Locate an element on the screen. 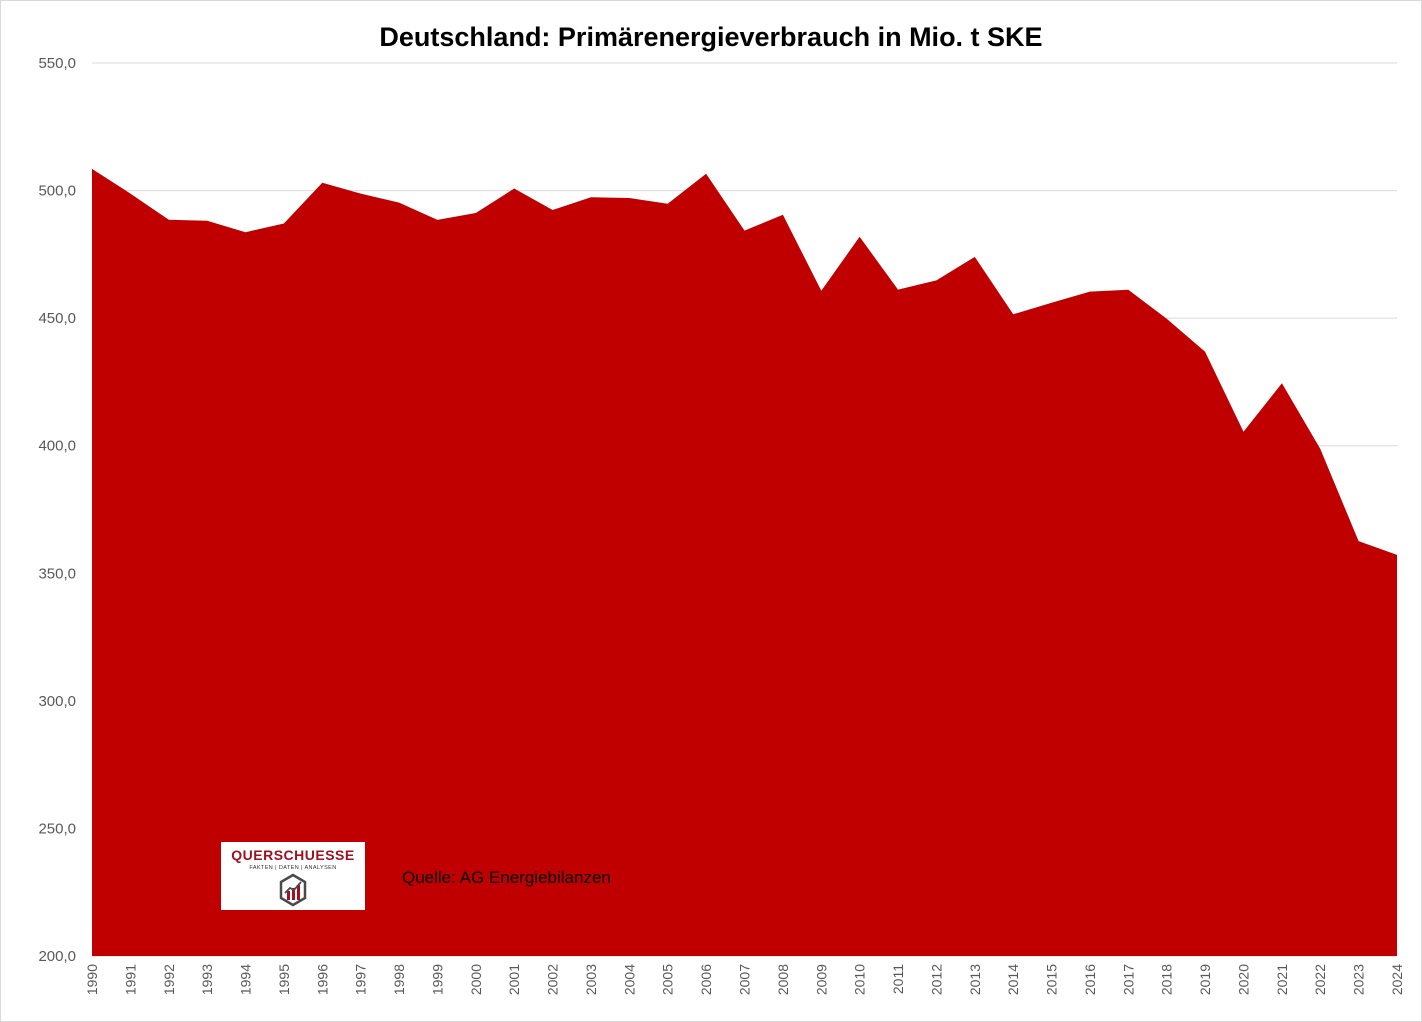 The height and width of the screenshot is (1022, 1422). x-tick-label: 1994 is located at coordinates (246, 979).